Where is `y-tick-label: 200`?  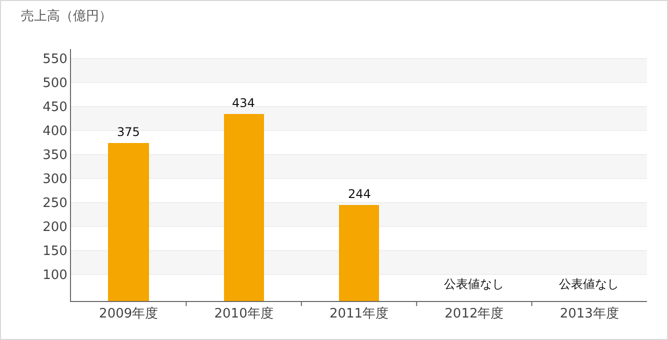
y-tick-label: 200 is located at coordinates (55, 228).